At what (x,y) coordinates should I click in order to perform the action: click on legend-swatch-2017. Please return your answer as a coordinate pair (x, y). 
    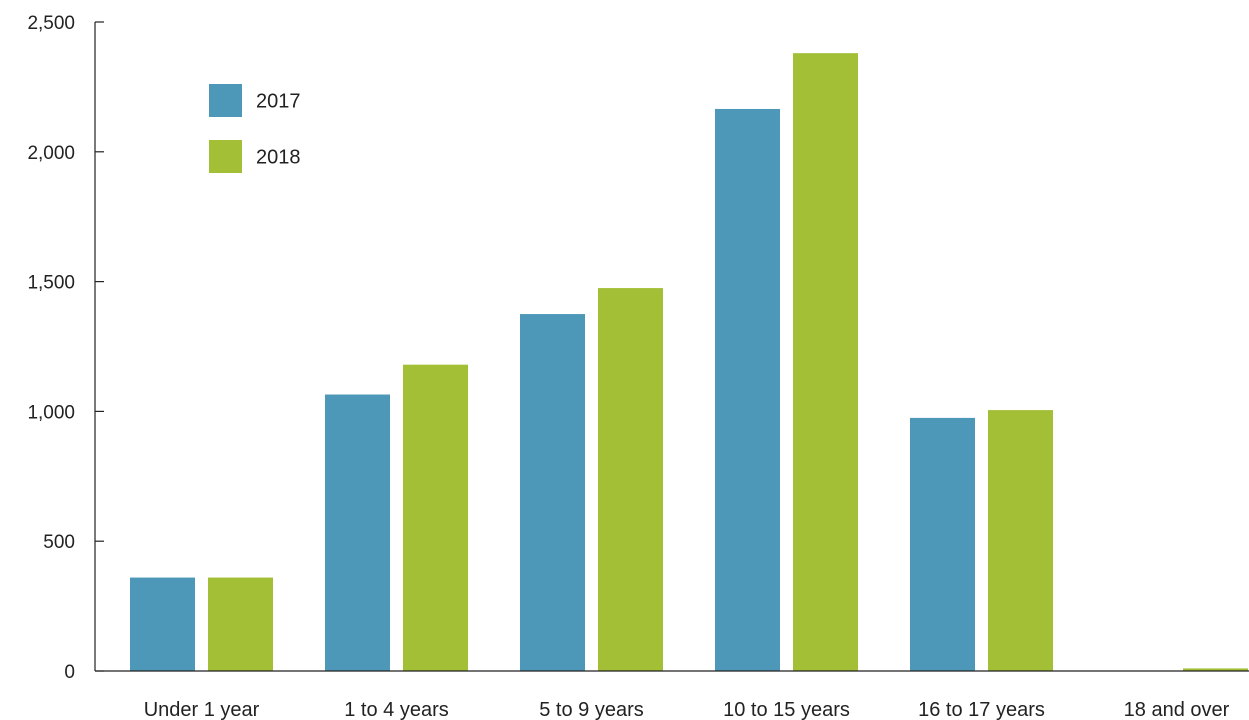
    Looking at the image, I should click on (225, 100).